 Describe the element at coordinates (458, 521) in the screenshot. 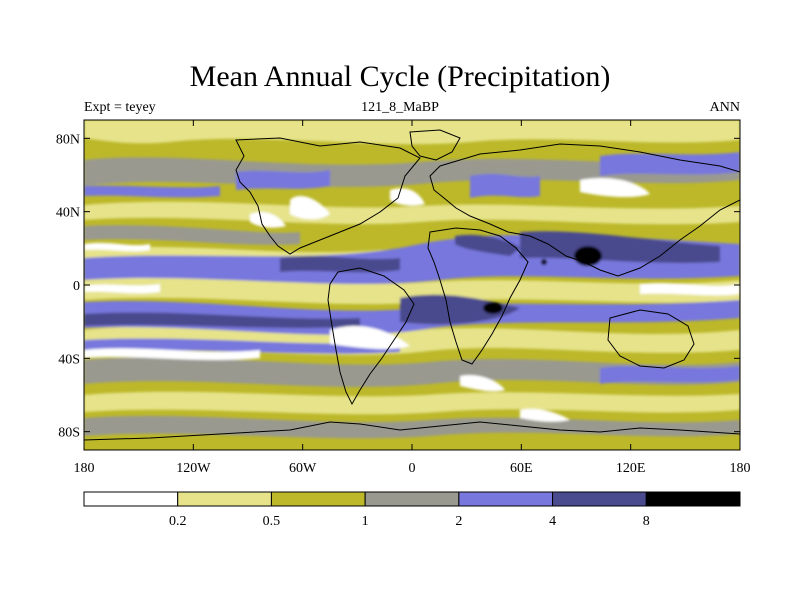

I see `colorbar-label: 2` at that location.